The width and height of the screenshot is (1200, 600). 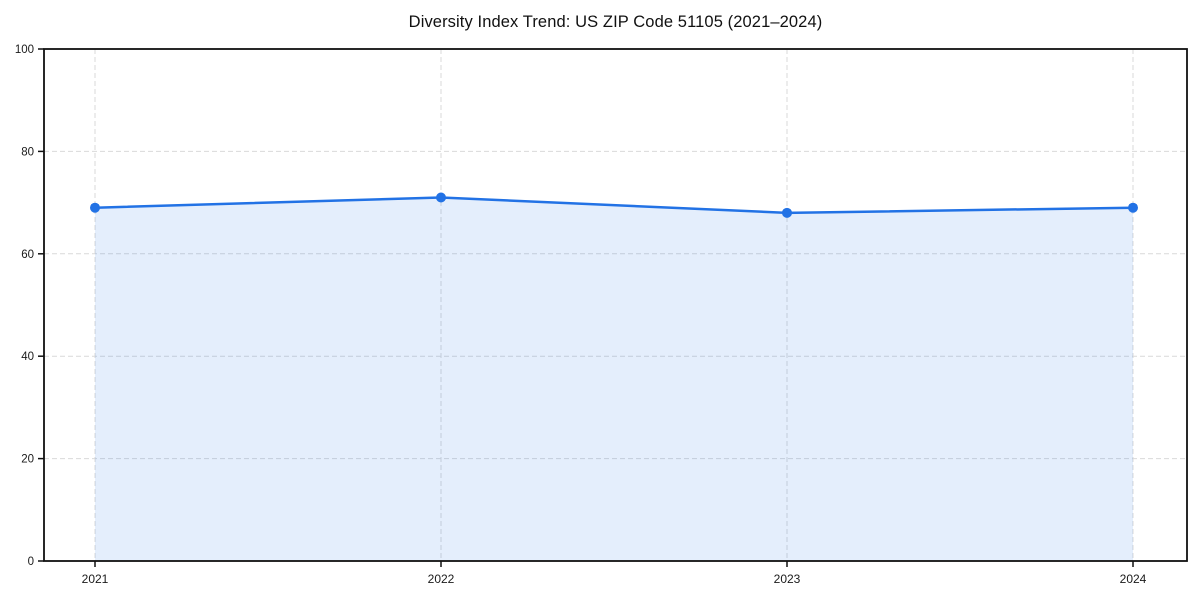 I want to click on x-tick-label: 2022, so click(x=441, y=579).